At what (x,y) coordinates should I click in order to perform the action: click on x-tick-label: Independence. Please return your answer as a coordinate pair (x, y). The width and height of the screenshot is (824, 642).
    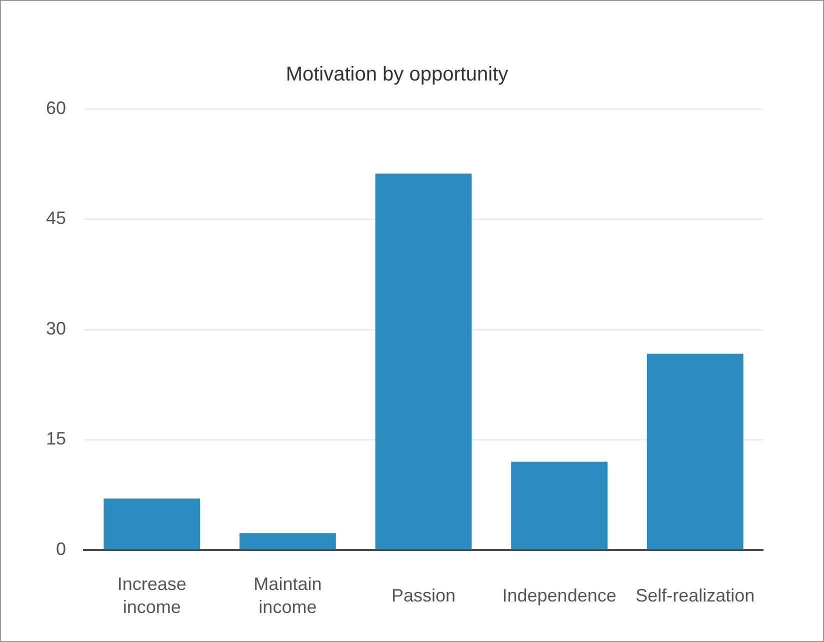
    Looking at the image, I should click on (559, 595).